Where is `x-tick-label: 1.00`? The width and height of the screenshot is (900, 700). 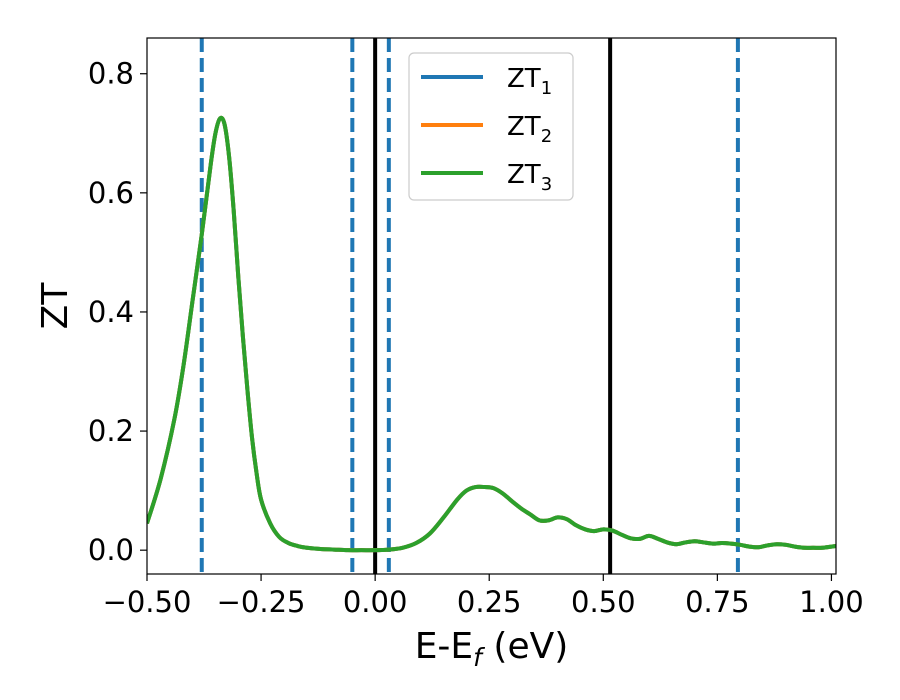
x-tick-label: 1.00 is located at coordinates (831, 602).